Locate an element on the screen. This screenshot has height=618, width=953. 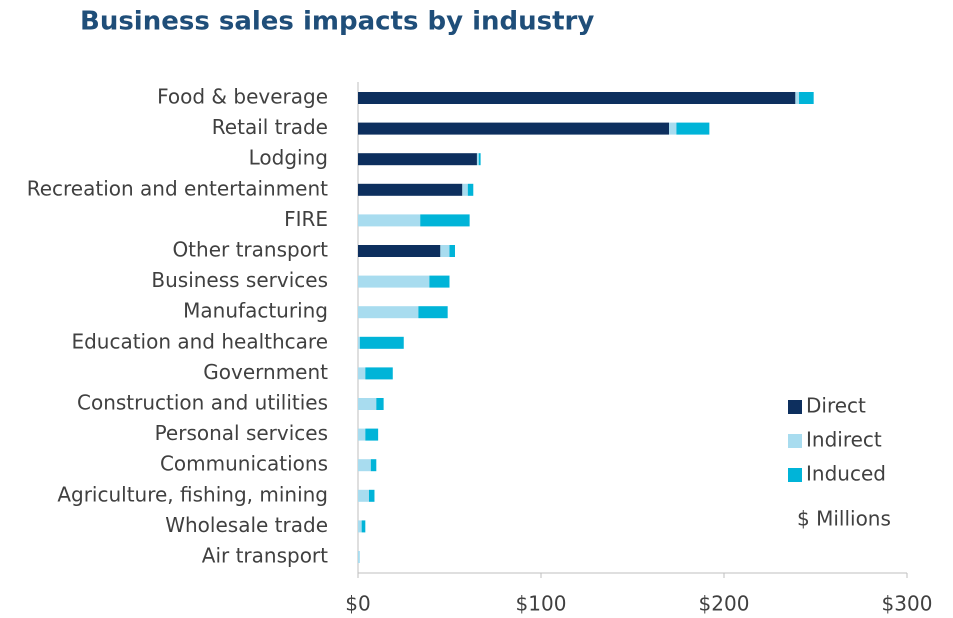
chart-title: Business sales impacts by industry is located at coordinates (337, 22).